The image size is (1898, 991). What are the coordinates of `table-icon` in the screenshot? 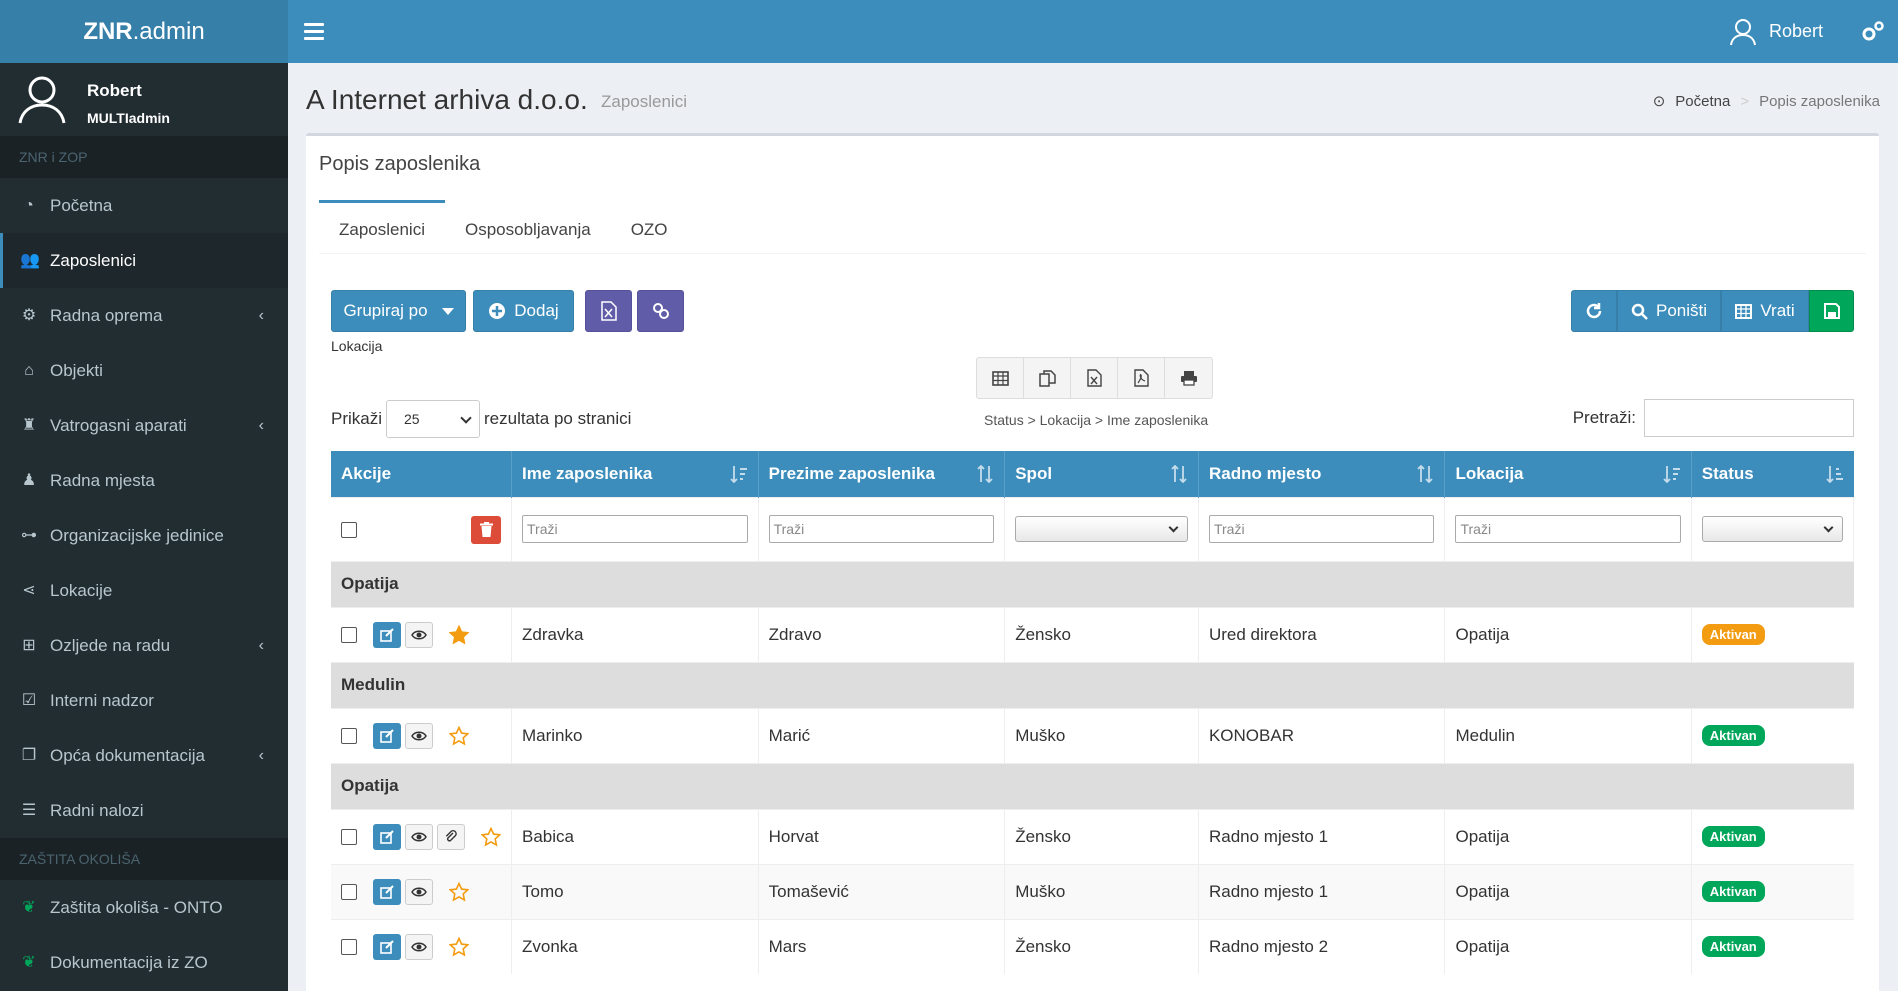 It's located at (1000, 378).